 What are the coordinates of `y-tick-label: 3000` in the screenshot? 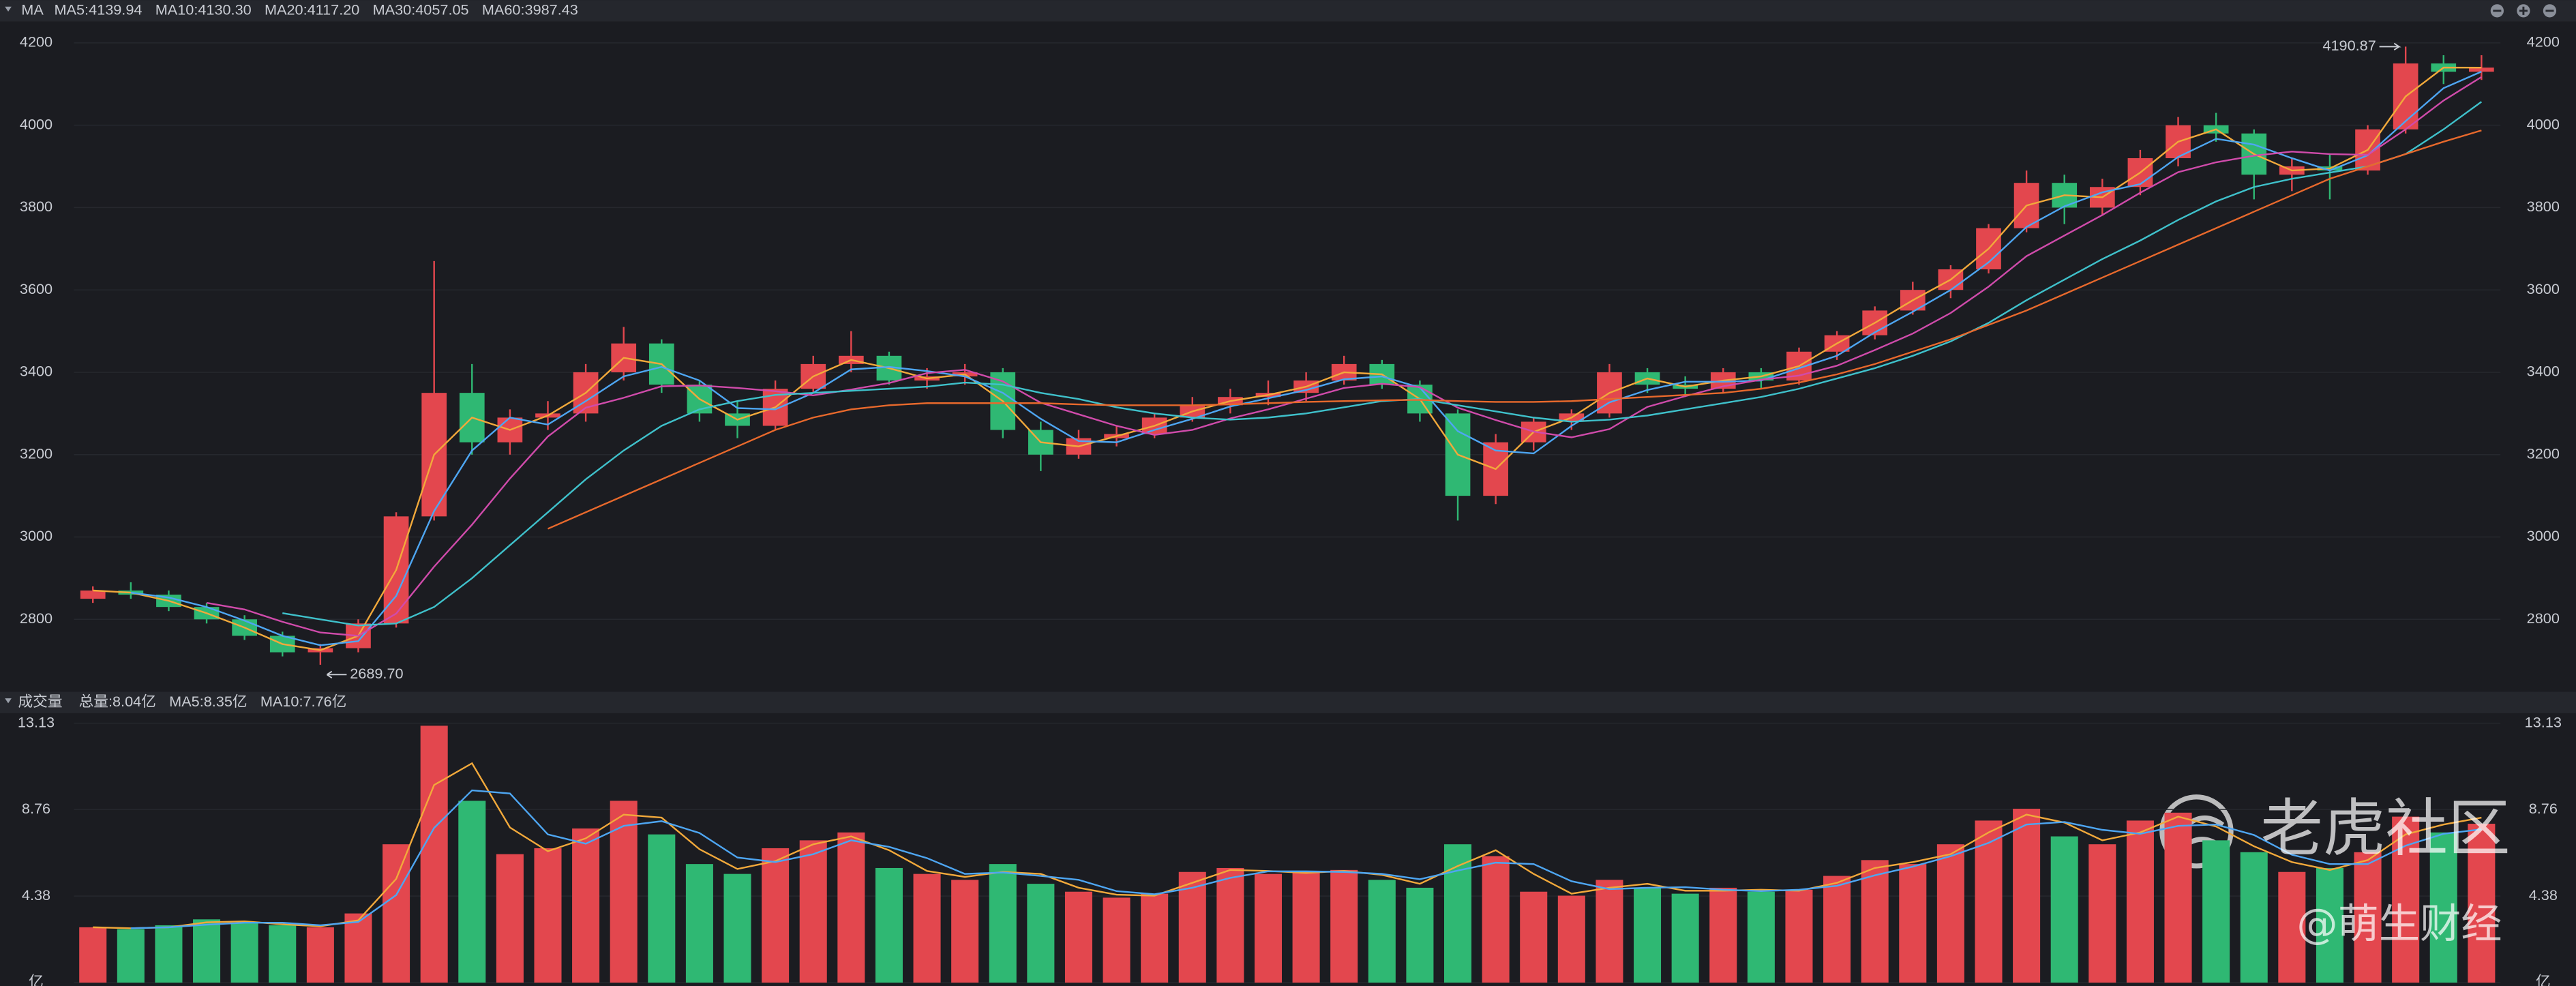 It's located at (36, 535).